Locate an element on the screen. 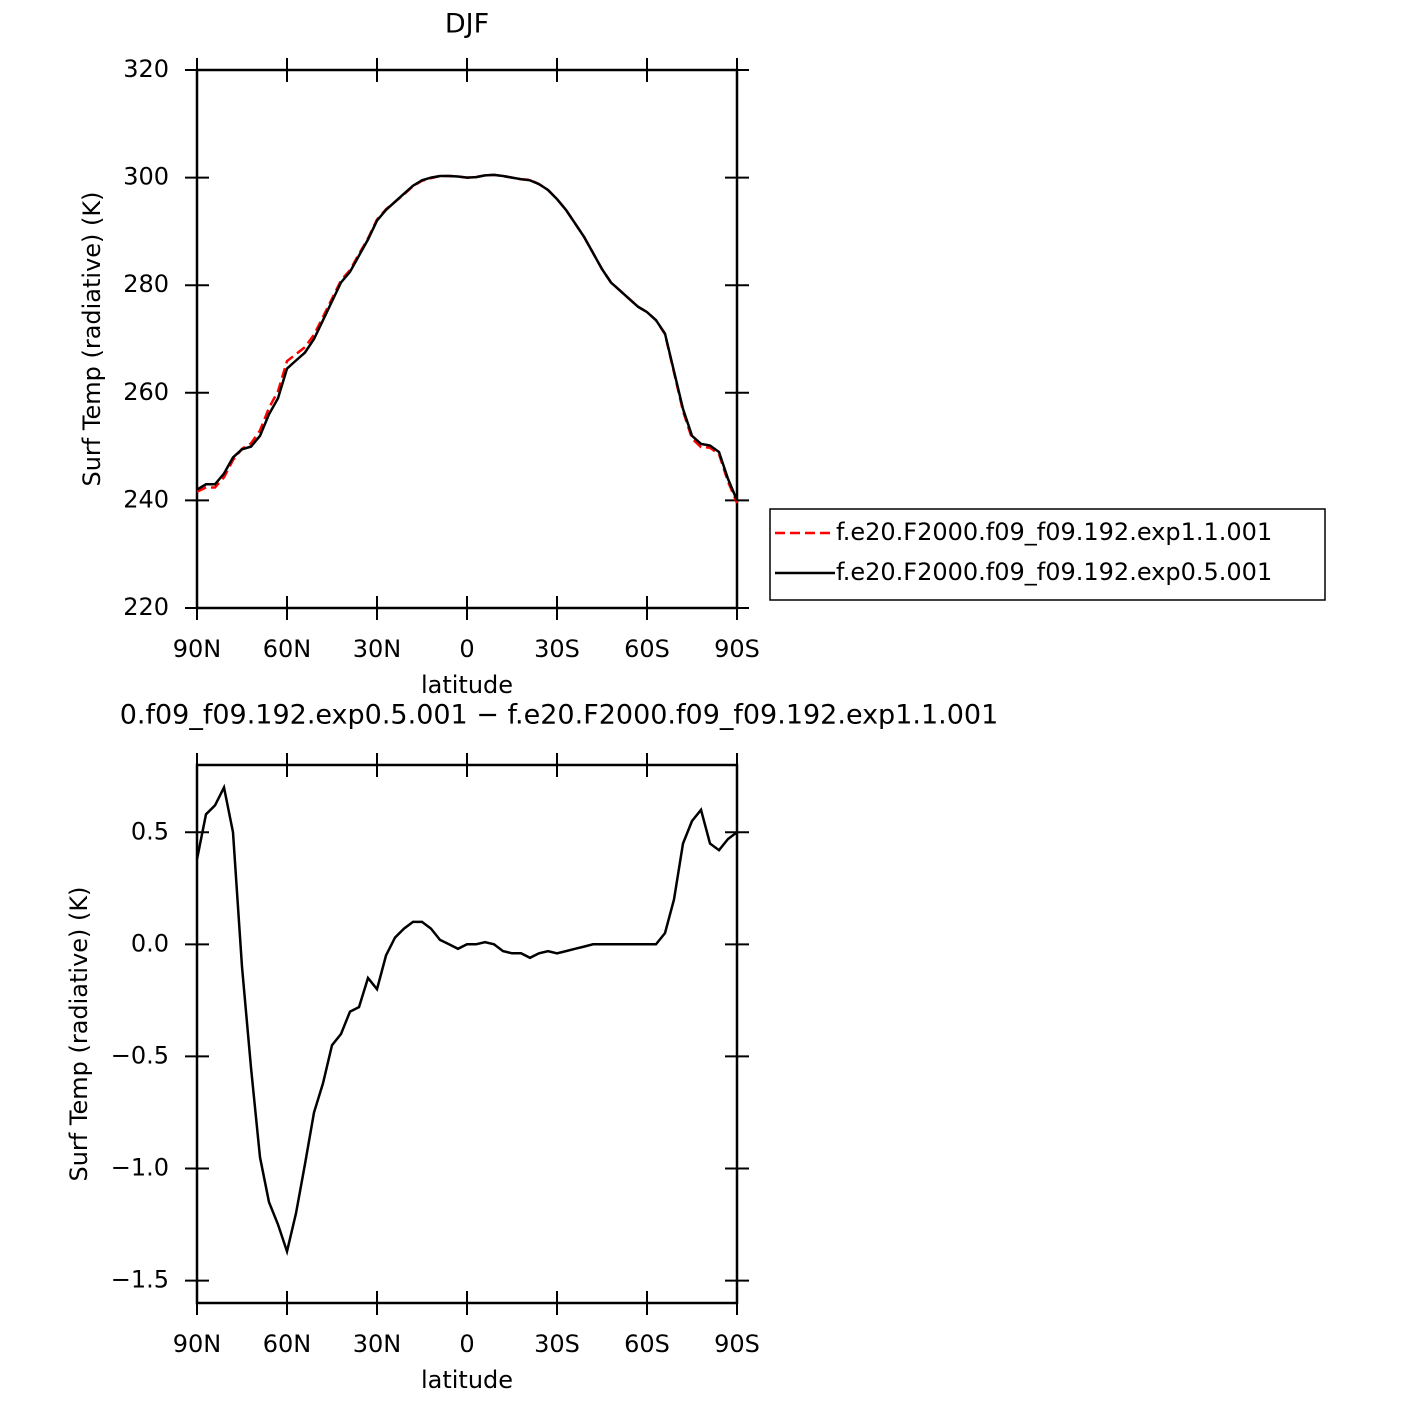 The width and height of the screenshot is (1405, 1402). plot-frame is located at coordinates (467, 339).